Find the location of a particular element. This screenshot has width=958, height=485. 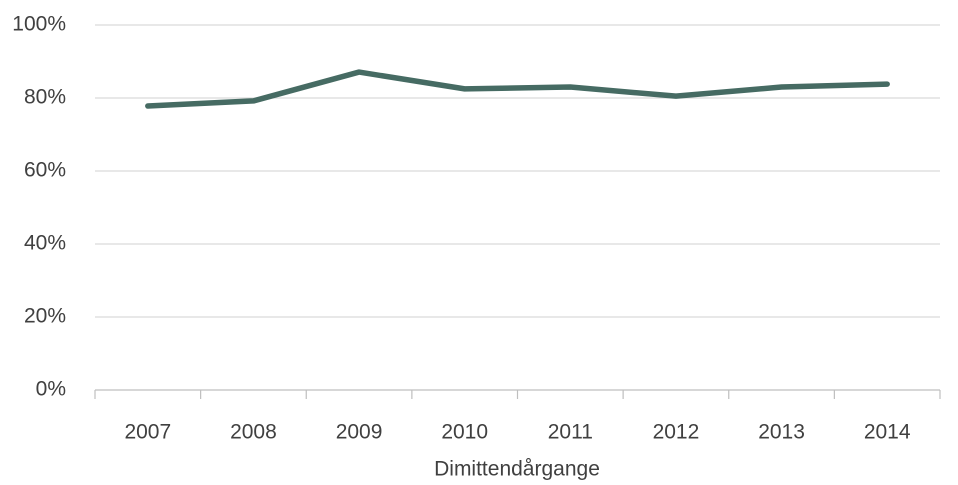

y-tick-label: 0% is located at coordinates (51, 389).